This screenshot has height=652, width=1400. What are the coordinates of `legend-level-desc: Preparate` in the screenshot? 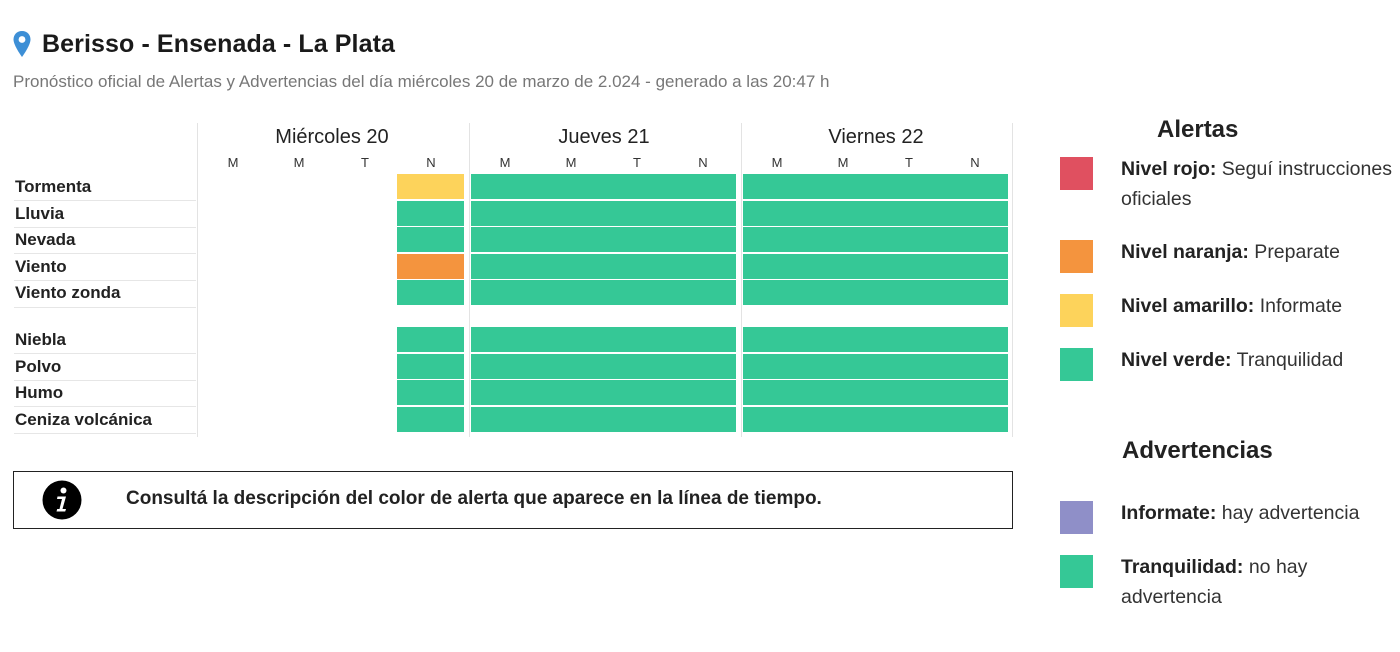 It's located at (1294, 252).